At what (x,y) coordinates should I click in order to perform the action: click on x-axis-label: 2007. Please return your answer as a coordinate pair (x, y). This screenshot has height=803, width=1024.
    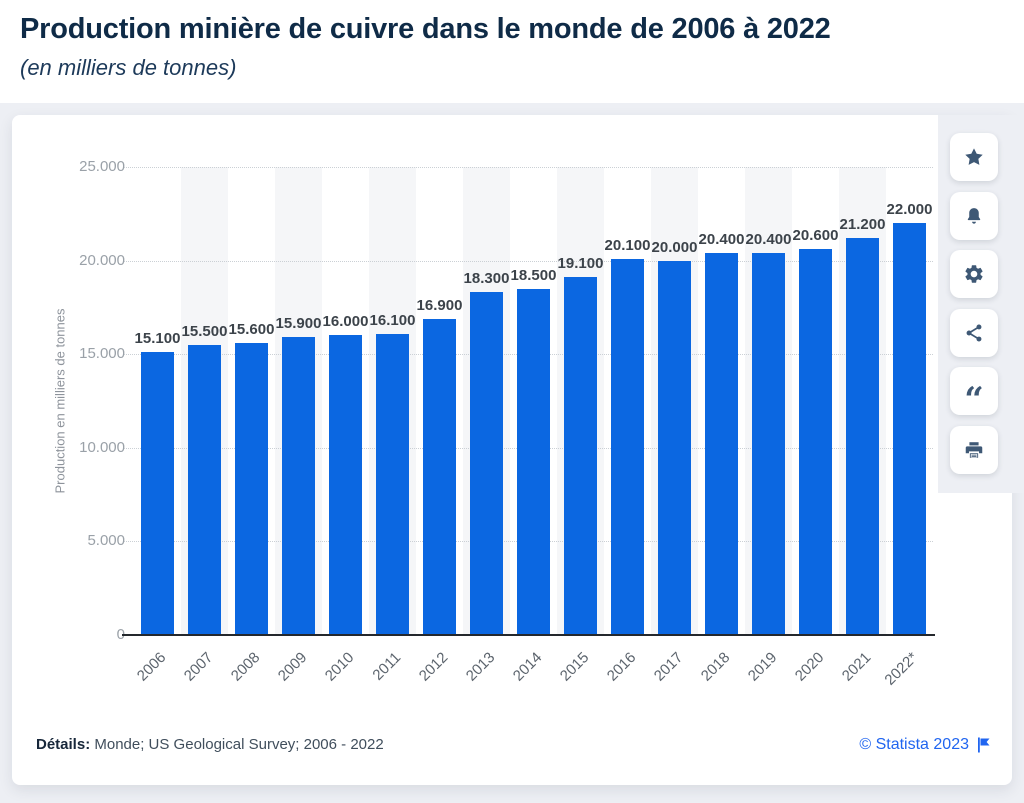
    Looking at the image, I should click on (198, 667).